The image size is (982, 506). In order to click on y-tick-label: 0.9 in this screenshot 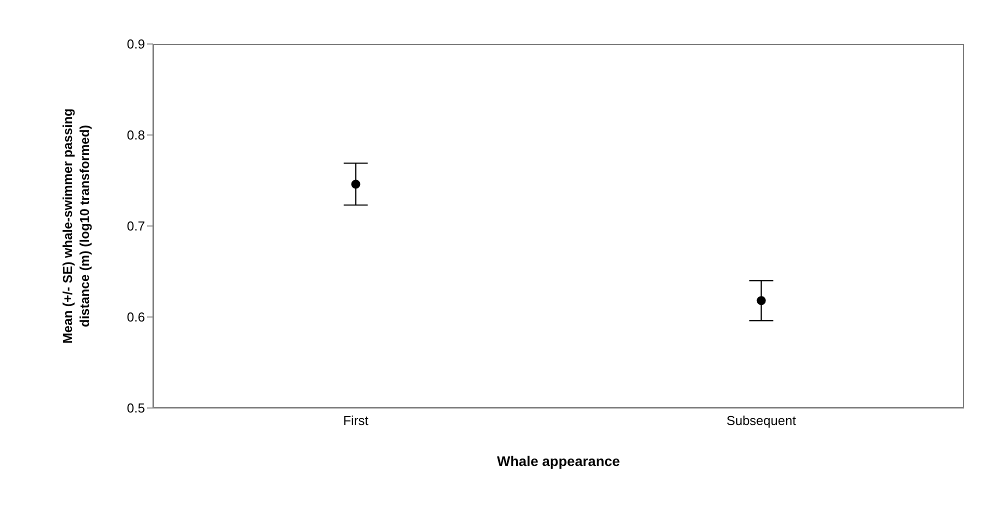, I will do `click(135, 44)`.